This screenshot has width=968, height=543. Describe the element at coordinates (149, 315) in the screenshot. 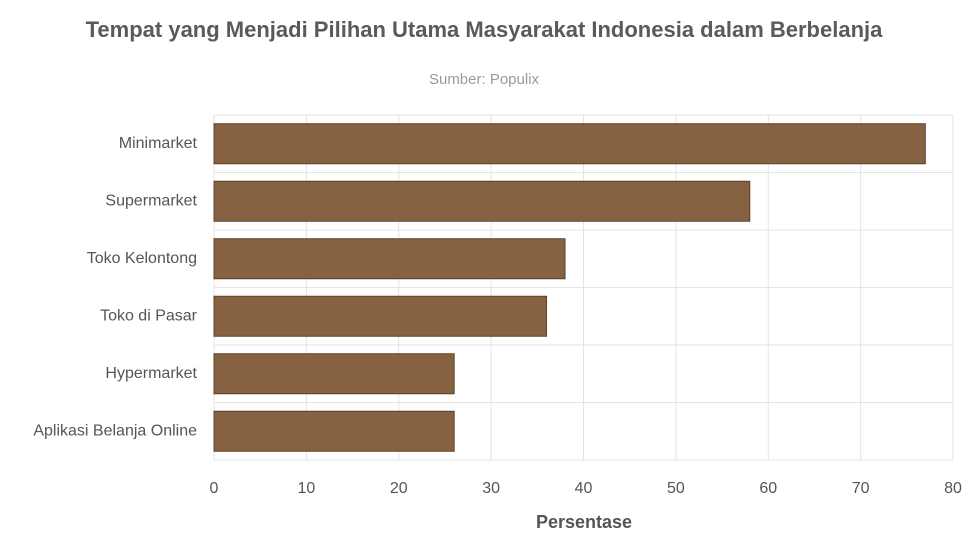

I see `y-tick-label: Toko di Pasar` at that location.